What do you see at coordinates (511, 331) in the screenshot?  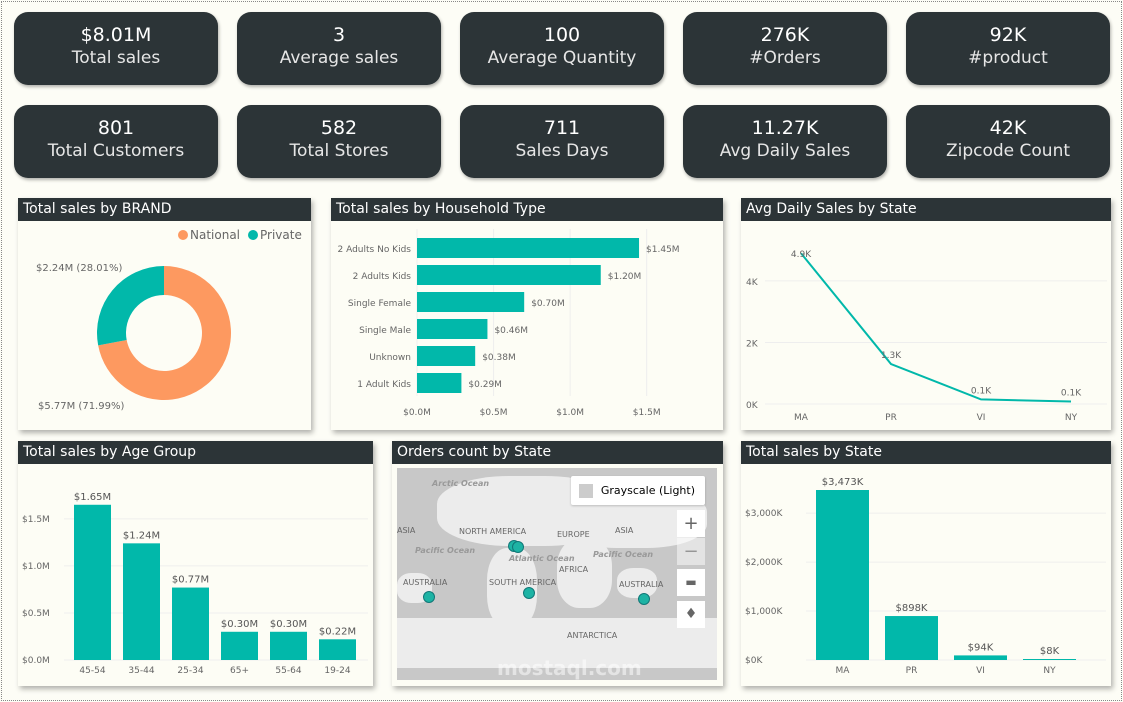 I see `data-label: $0.46M` at bounding box center [511, 331].